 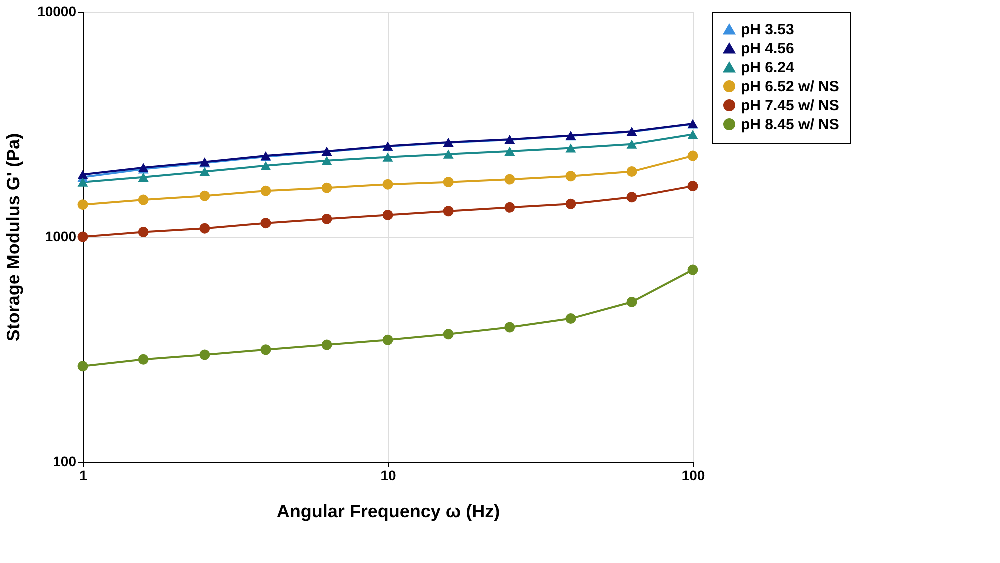 I want to click on x-tick-label: 10, so click(x=388, y=476).